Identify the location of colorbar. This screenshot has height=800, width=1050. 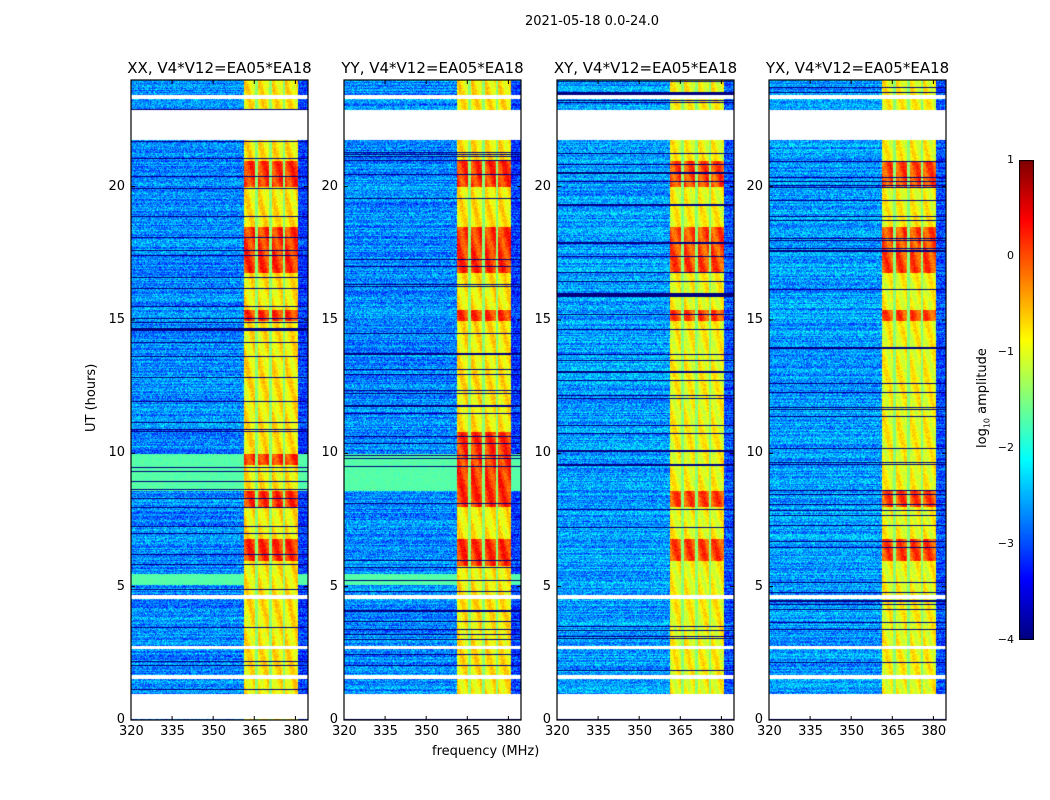
(1026, 400).